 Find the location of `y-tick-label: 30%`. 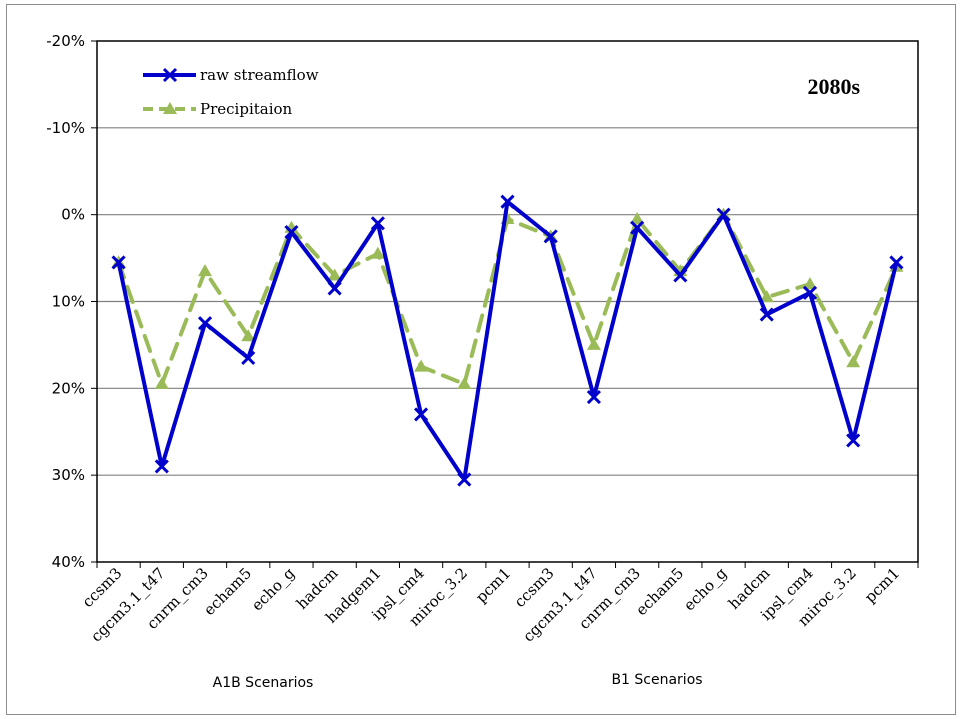

y-tick-label: 30% is located at coordinates (68, 475).